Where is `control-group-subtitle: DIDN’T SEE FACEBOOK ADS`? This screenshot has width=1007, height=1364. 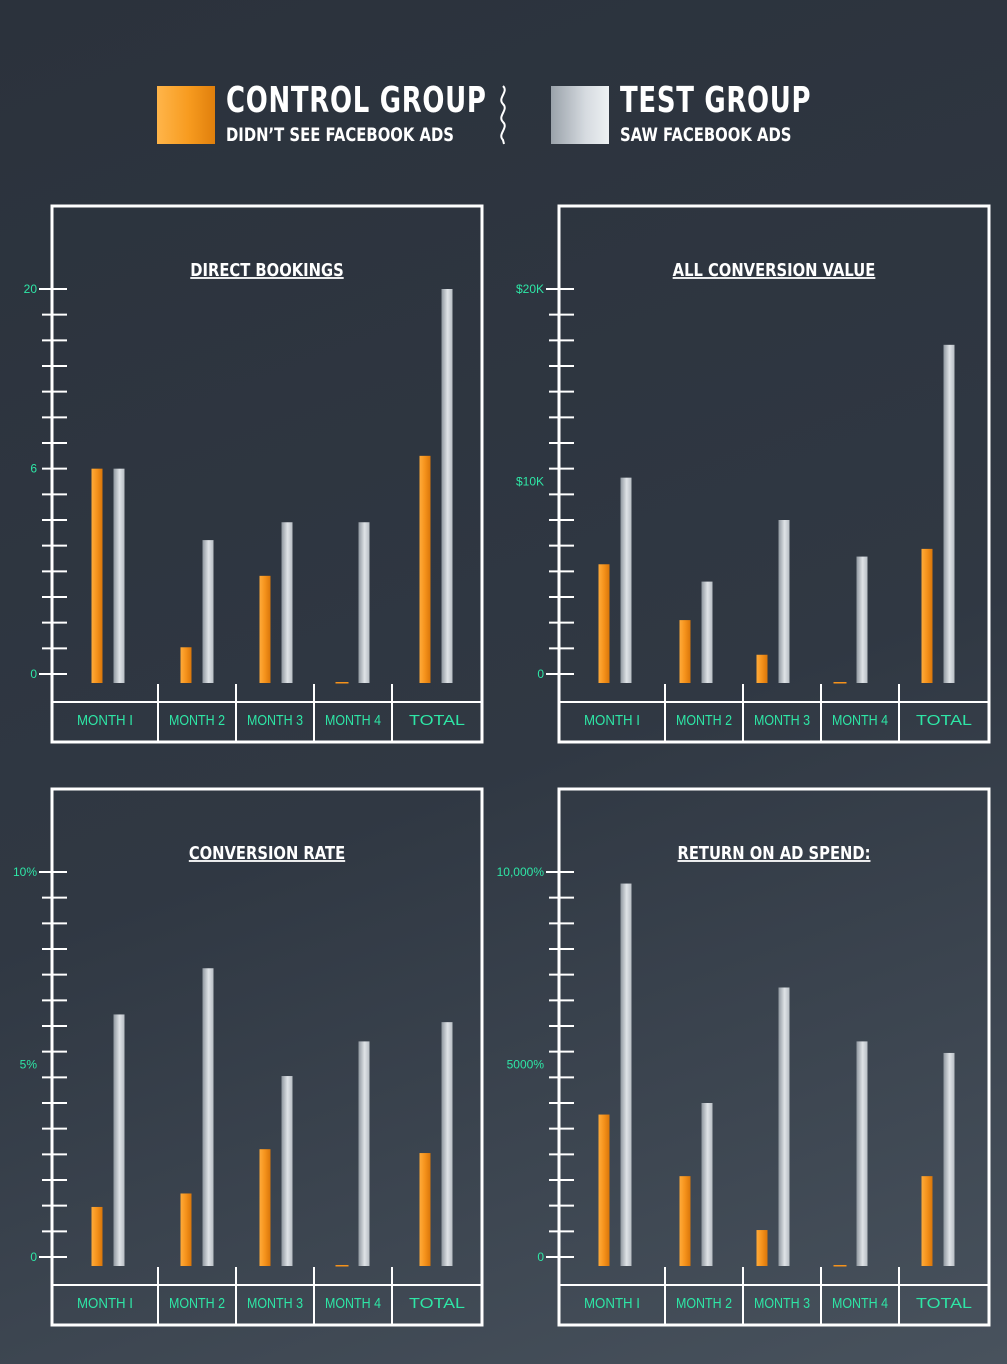 control-group-subtitle: DIDN’T SEE FACEBOOK ADS is located at coordinates (340, 135).